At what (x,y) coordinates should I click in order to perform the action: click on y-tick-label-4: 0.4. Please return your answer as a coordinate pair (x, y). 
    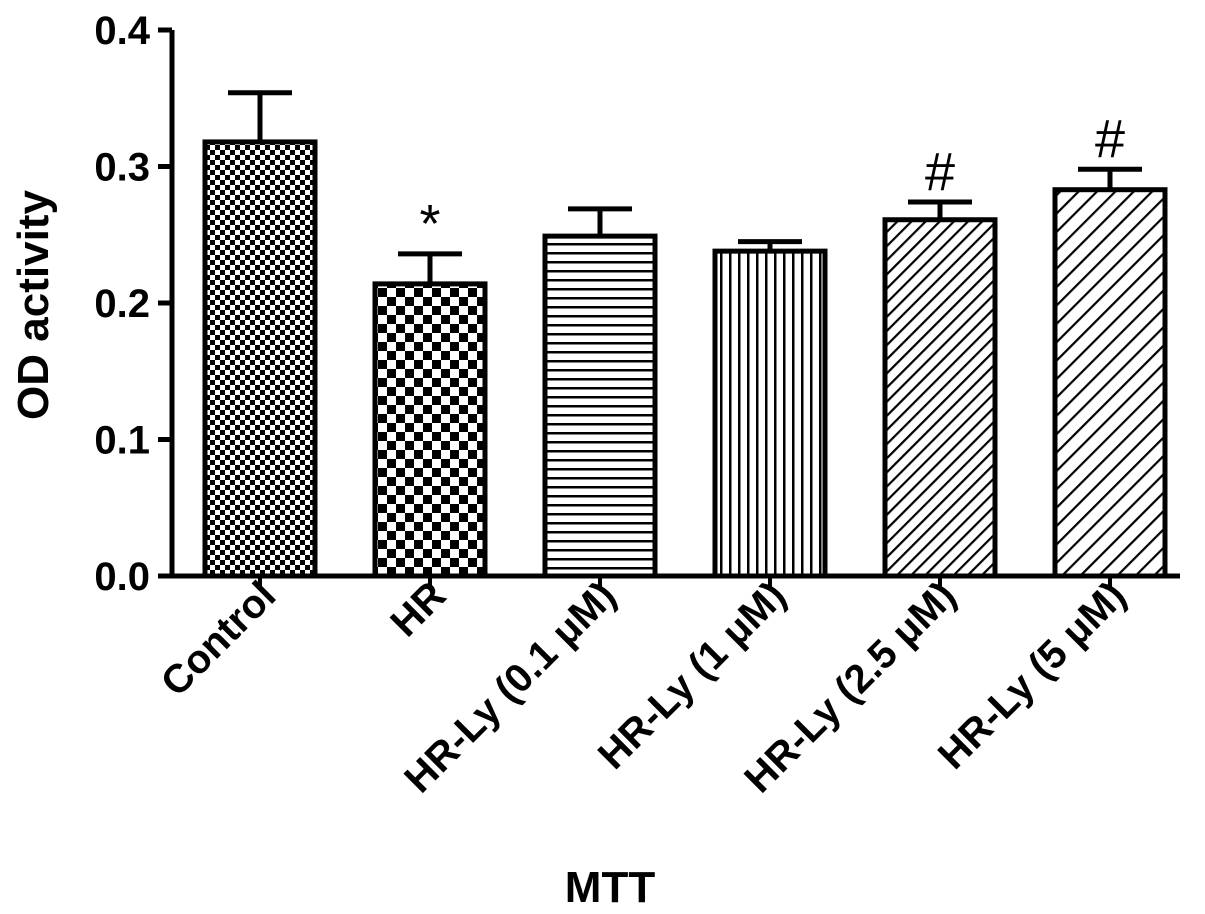
    Looking at the image, I should click on (122, 31).